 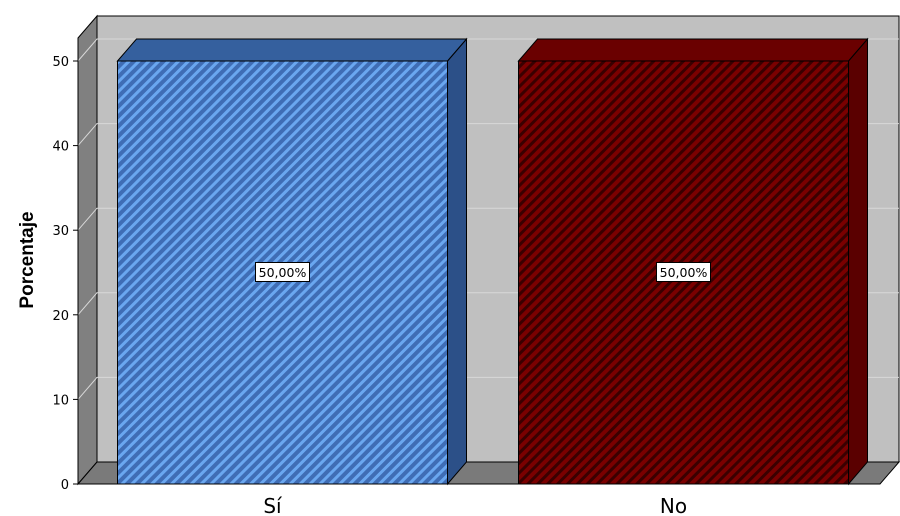 What do you see at coordinates (65, 485) in the screenshot?
I see `y-tick-label: 0` at bounding box center [65, 485].